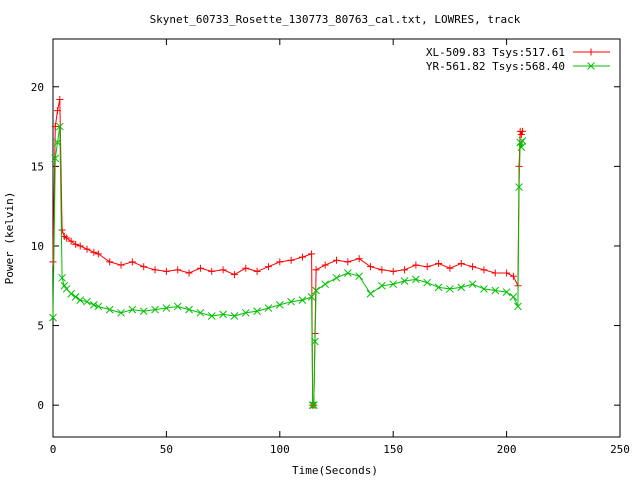 This screenshot has height=480, width=640. I want to click on x-tick-label: 50, so click(166, 449).